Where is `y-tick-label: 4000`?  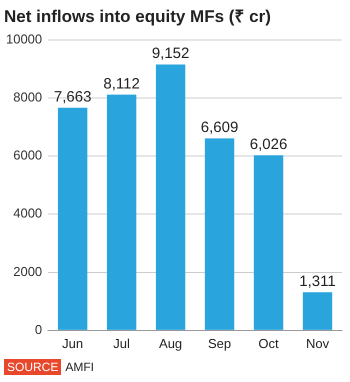 y-tick-label: 4000 is located at coordinates (27, 213).